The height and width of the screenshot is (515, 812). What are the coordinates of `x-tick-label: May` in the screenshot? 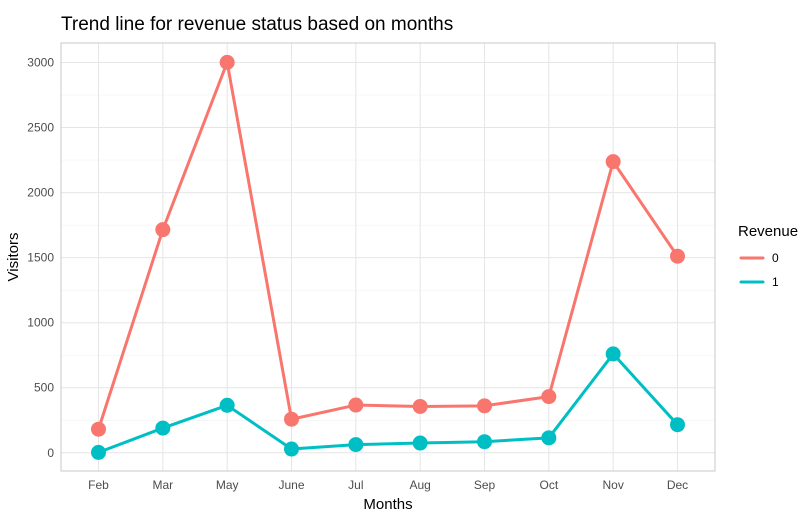 It's located at (227, 485).